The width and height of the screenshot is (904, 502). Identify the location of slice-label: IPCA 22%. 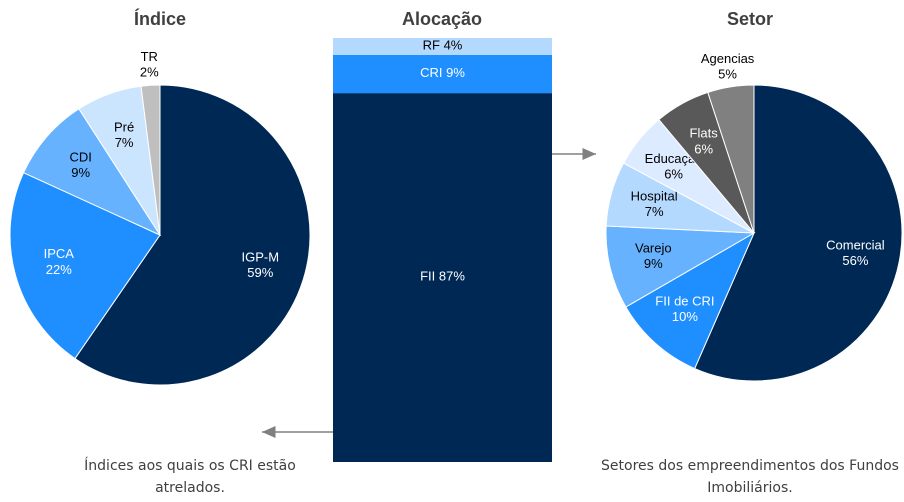
(59, 262).